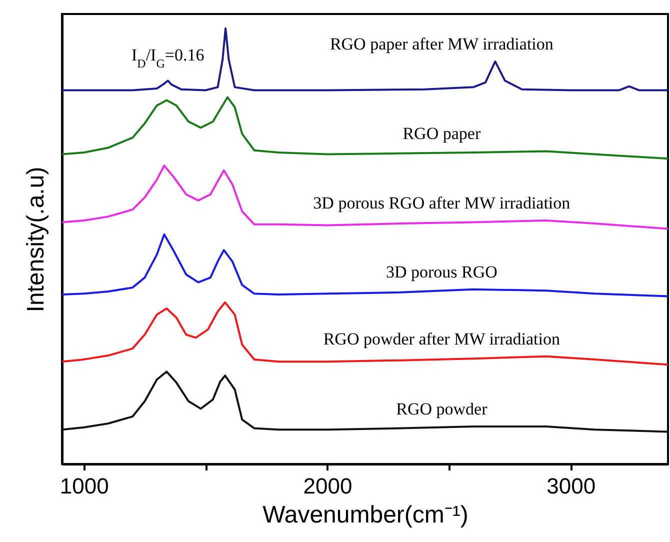  I want to click on x-tick-label: 2000, so click(327, 486).